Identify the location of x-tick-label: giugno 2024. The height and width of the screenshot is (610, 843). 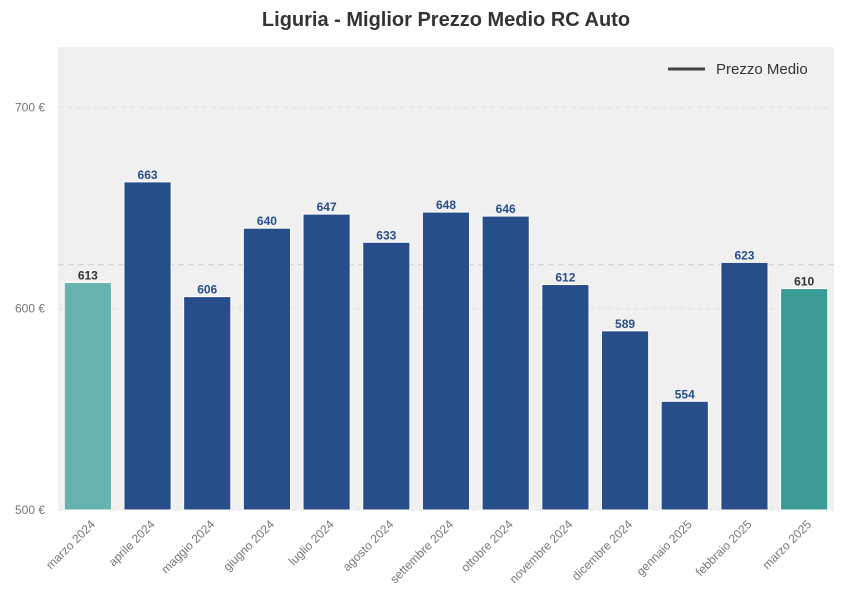
(248, 545).